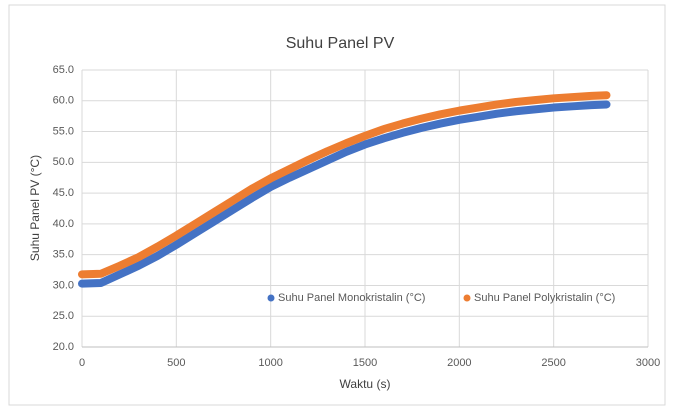 The image size is (676, 414). What do you see at coordinates (63, 255) in the screenshot?
I see `y-tick-label: 35.0` at bounding box center [63, 255].